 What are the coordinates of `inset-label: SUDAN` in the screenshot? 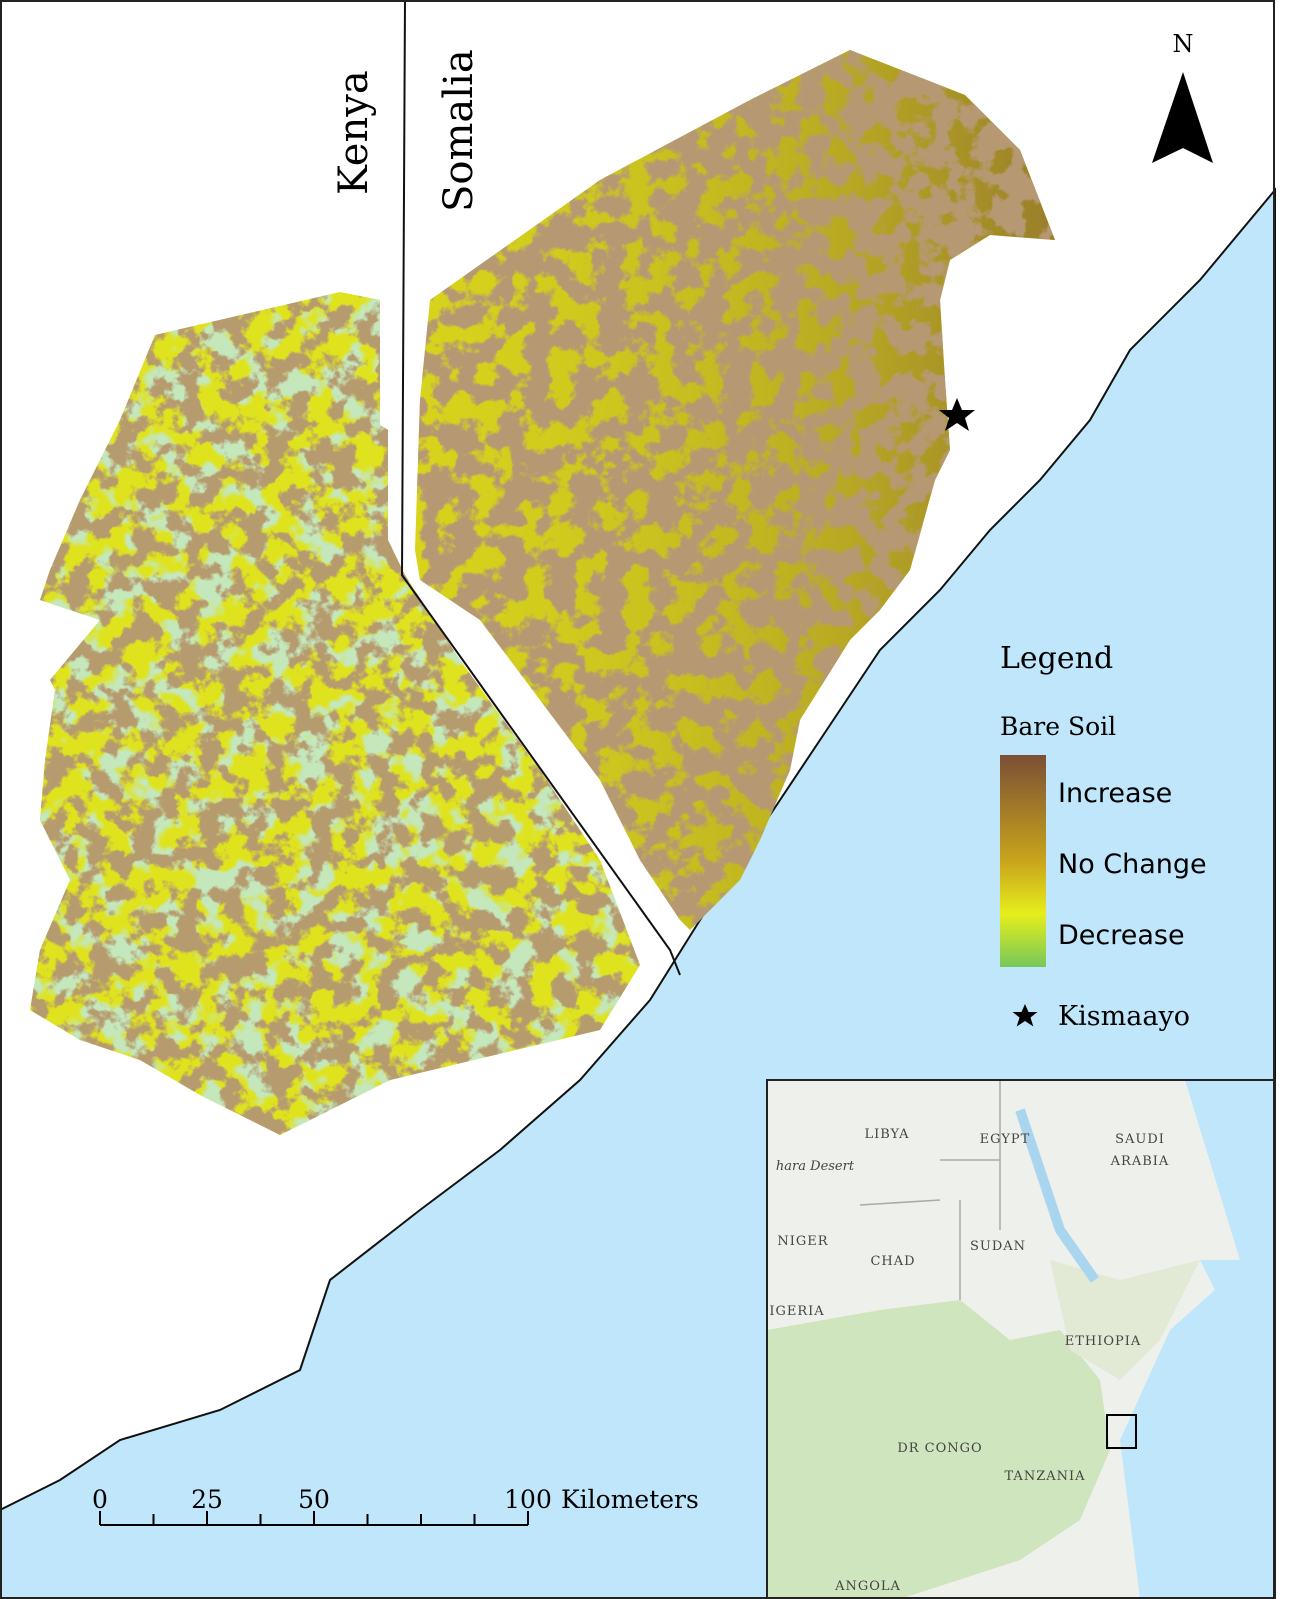 It's located at (998, 1246).